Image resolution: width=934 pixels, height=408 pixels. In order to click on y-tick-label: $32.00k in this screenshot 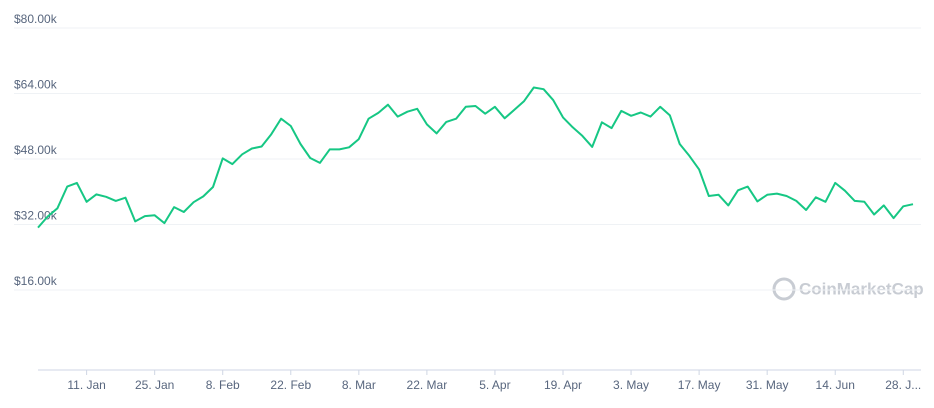, I will do `click(36, 216)`.